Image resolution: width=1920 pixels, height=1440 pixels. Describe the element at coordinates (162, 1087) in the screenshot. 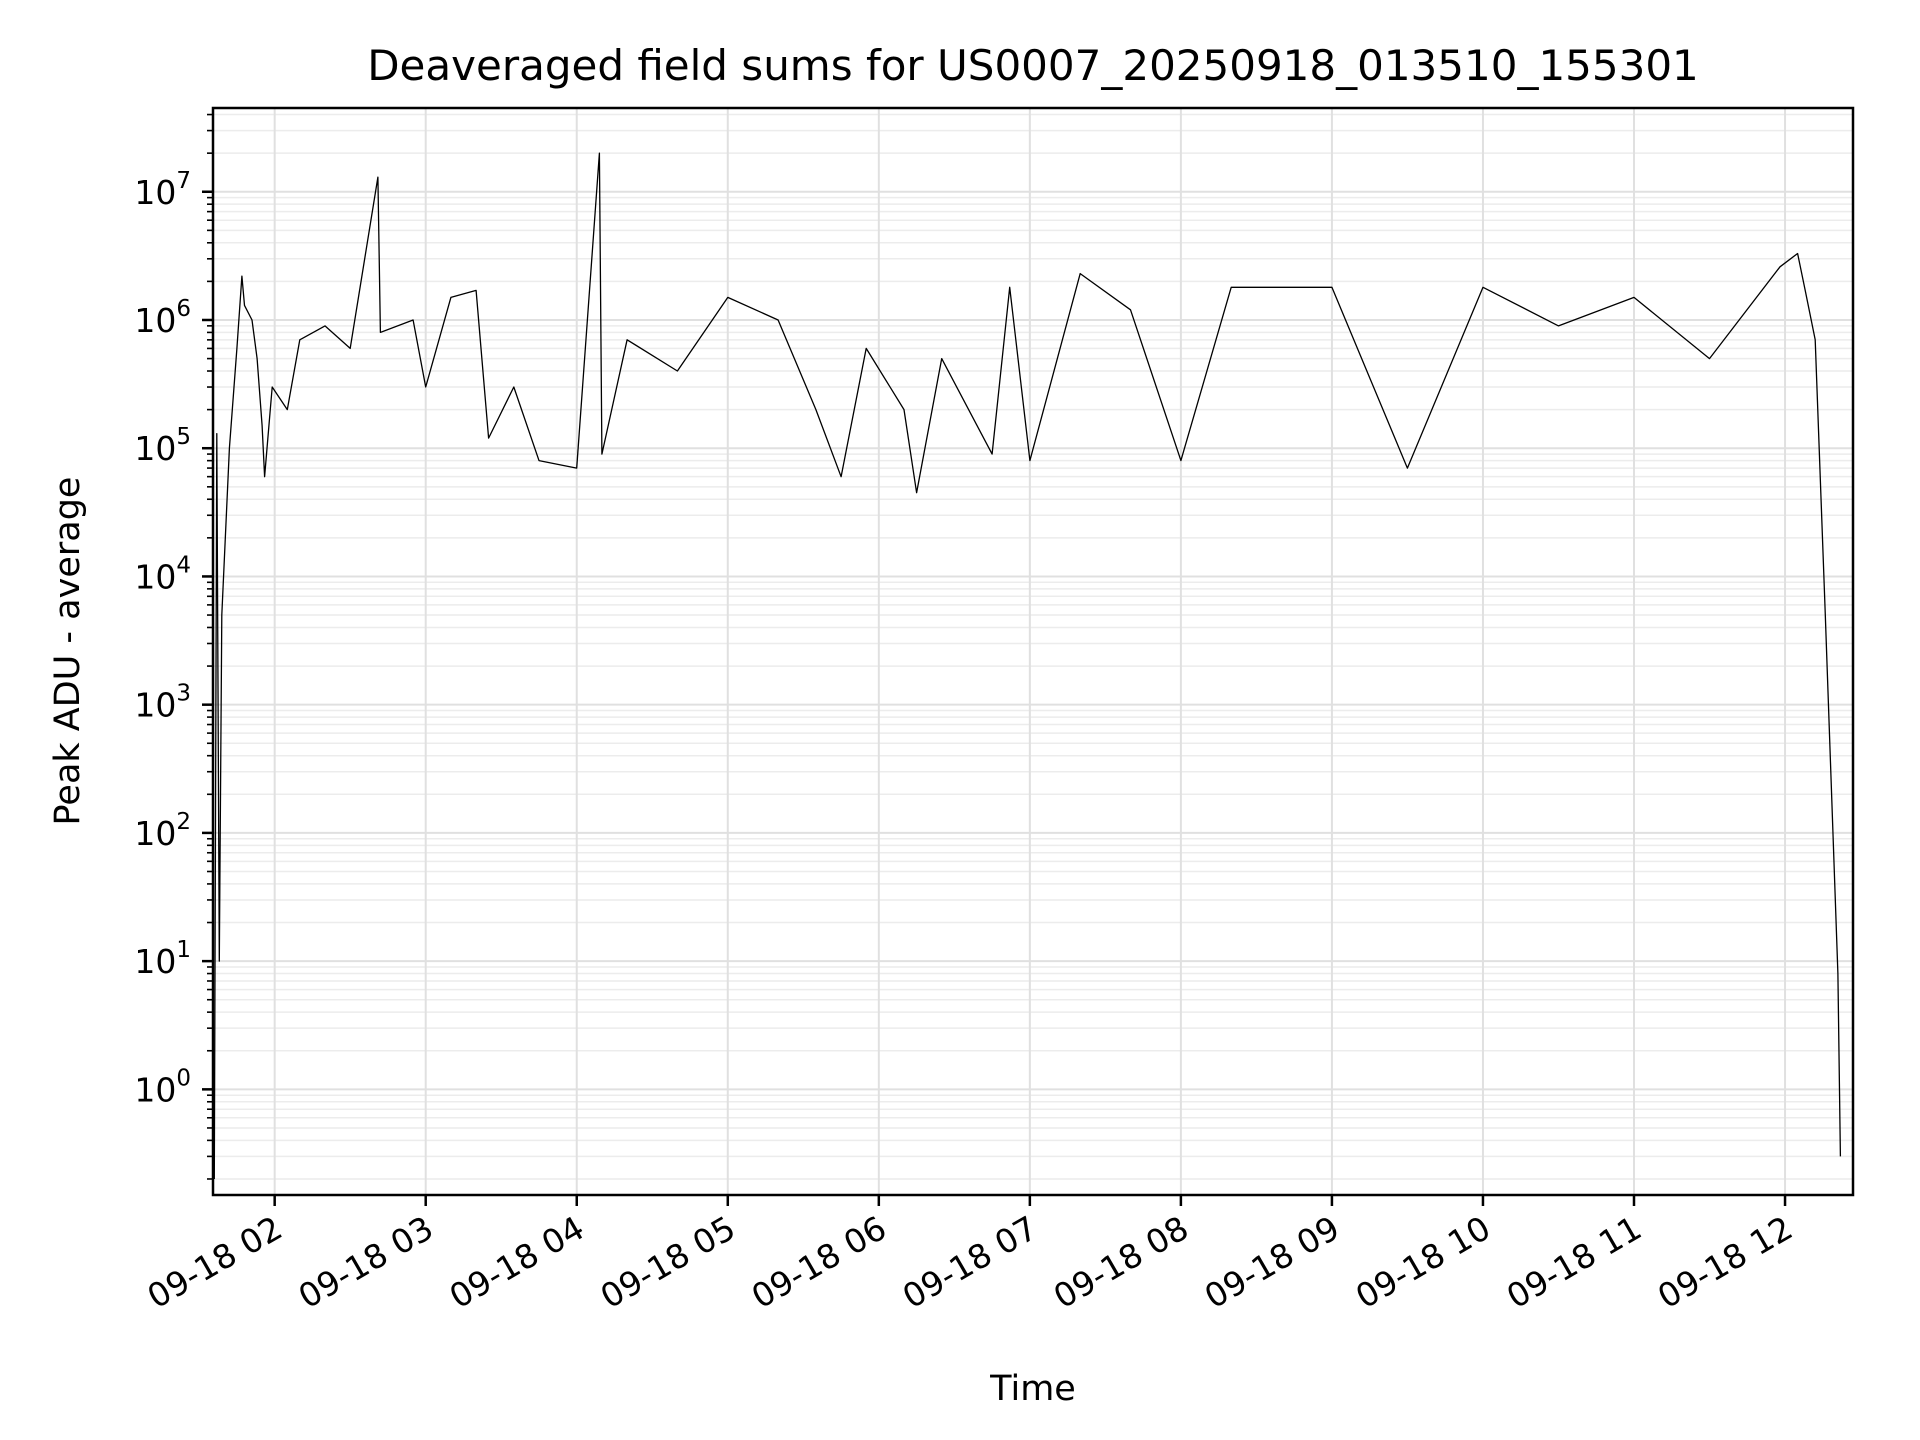

I see `y-tick-label: 10⁰` at that location.